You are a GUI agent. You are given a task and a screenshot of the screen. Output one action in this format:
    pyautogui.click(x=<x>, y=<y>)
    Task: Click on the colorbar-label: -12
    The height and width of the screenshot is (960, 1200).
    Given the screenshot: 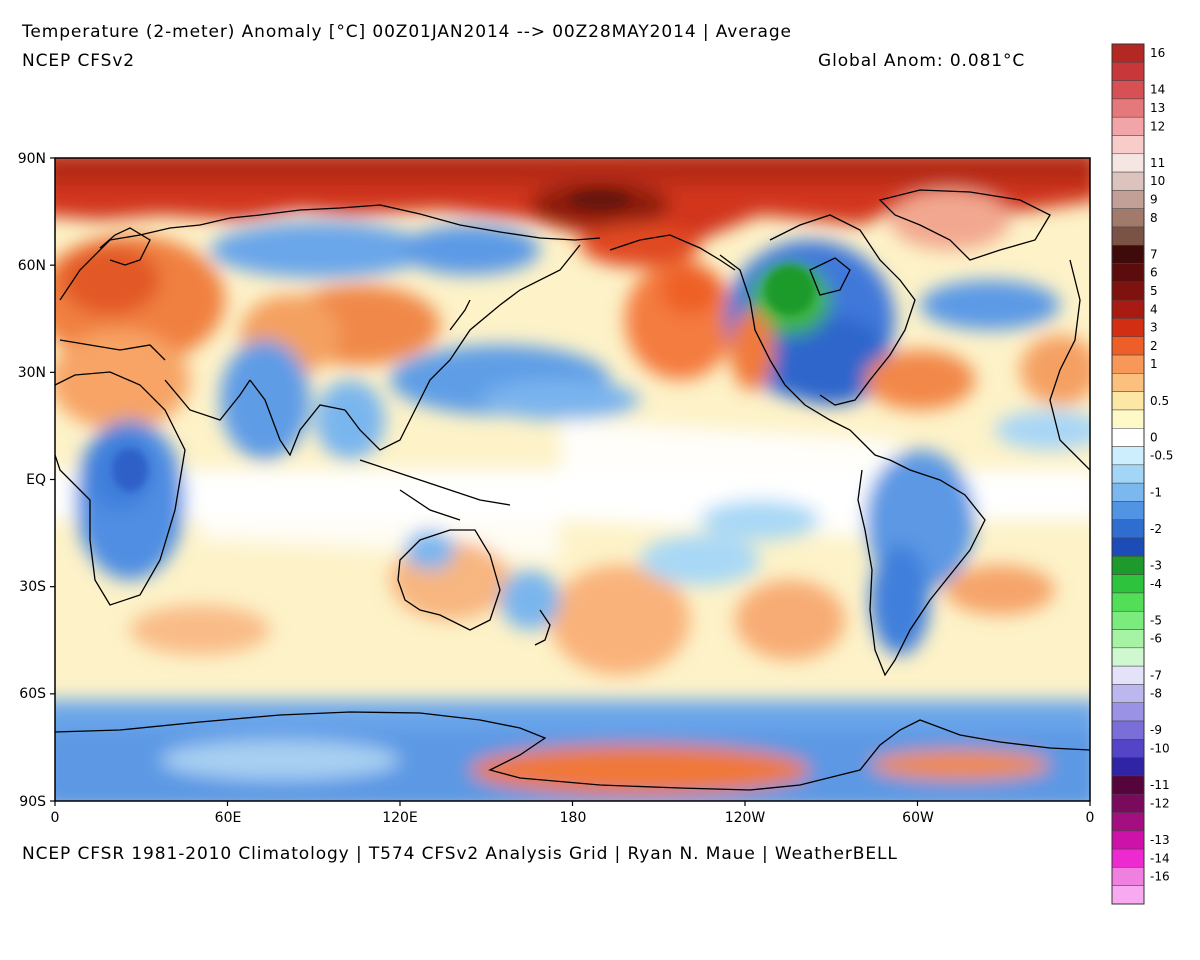 What is the action you would take?
    pyautogui.click(x=1160, y=803)
    